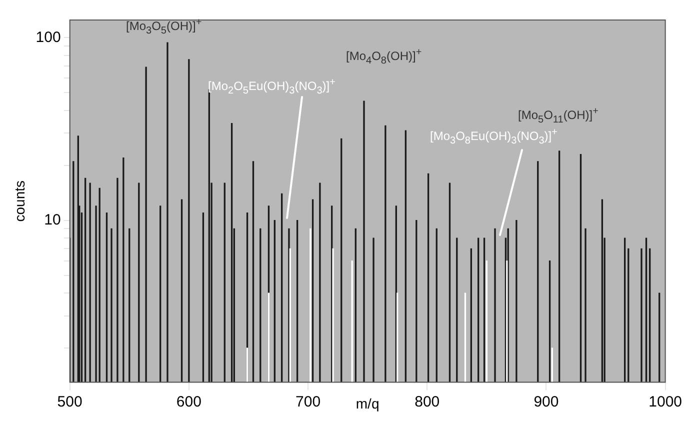 This screenshot has width=693, height=425. What do you see at coordinates (665, 401) in the screenshot?
I see `x-tick-label: 1000` at bounding box center [665, 401].